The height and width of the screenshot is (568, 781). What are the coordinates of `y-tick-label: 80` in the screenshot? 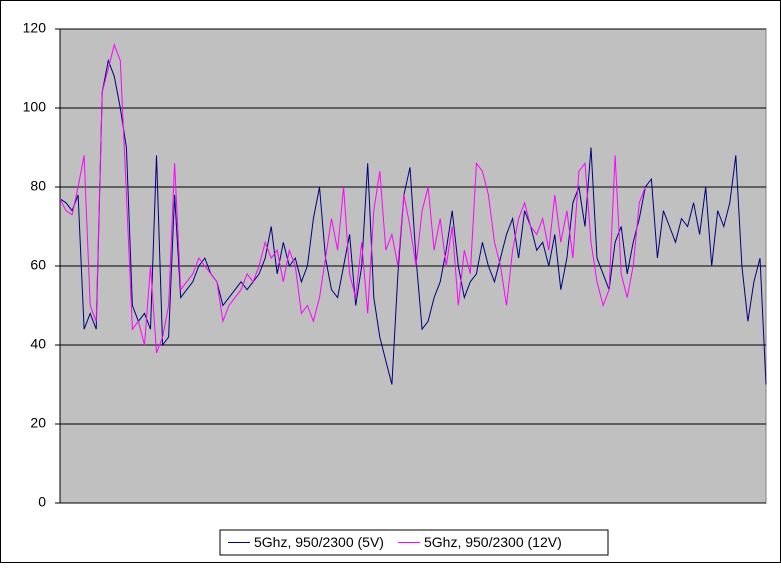 It's located at (38, 186).